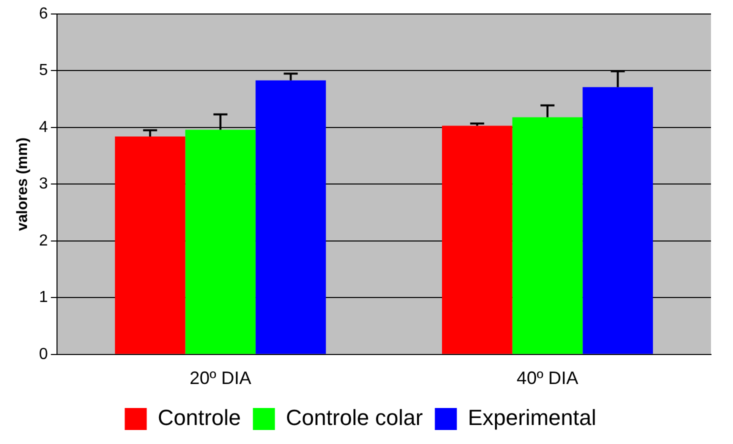  Describe the element at coordinates (43, 13) in the screenshot. I see `y-tick-label: 6` at that location.